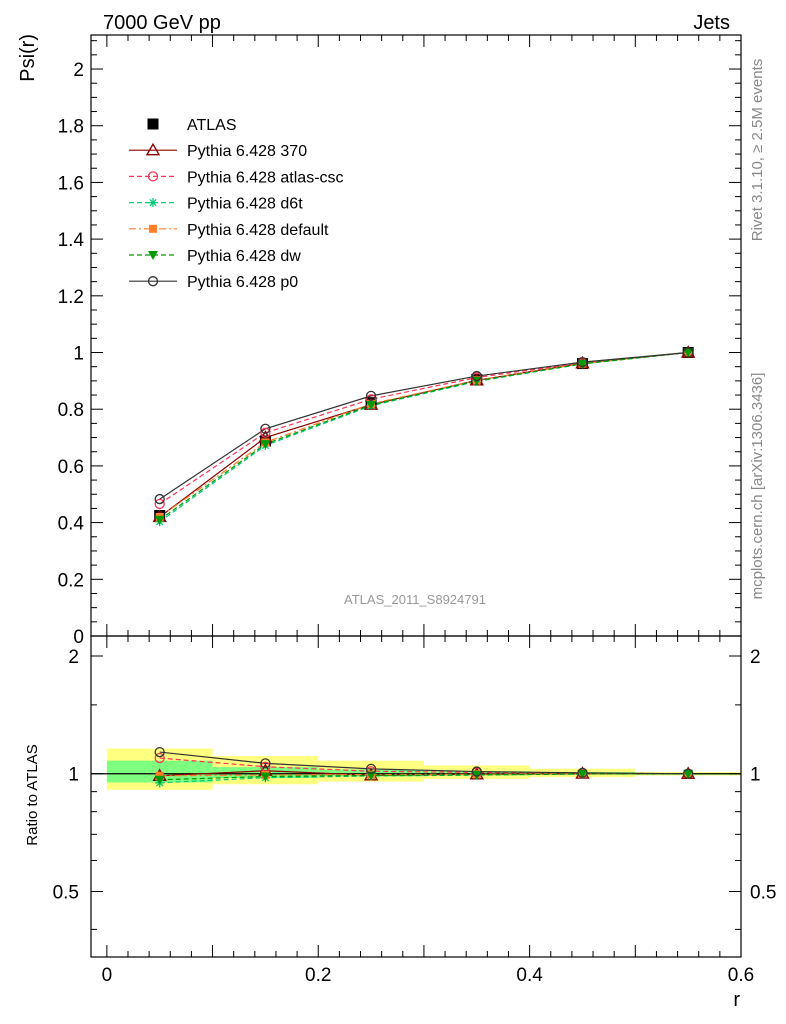 The height and width of the screenshot is (1024, 786). What do you see at coordinates (711, 23) in the screenshot?
I see `header-right: Jets` at bounding box center [711, 23].